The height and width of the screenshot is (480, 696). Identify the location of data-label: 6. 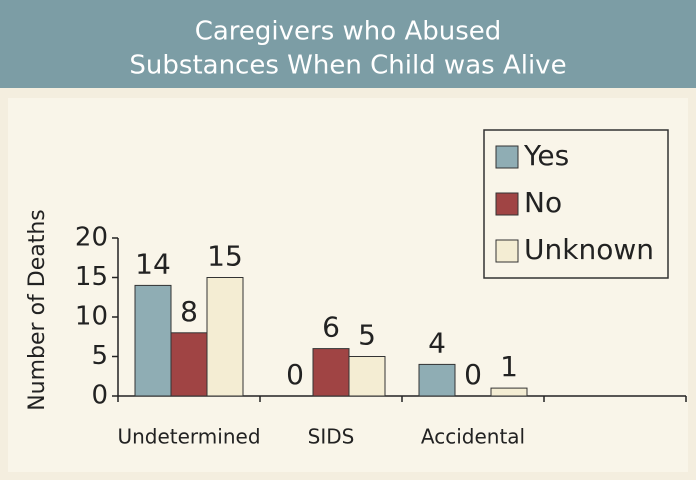
(331, 327).